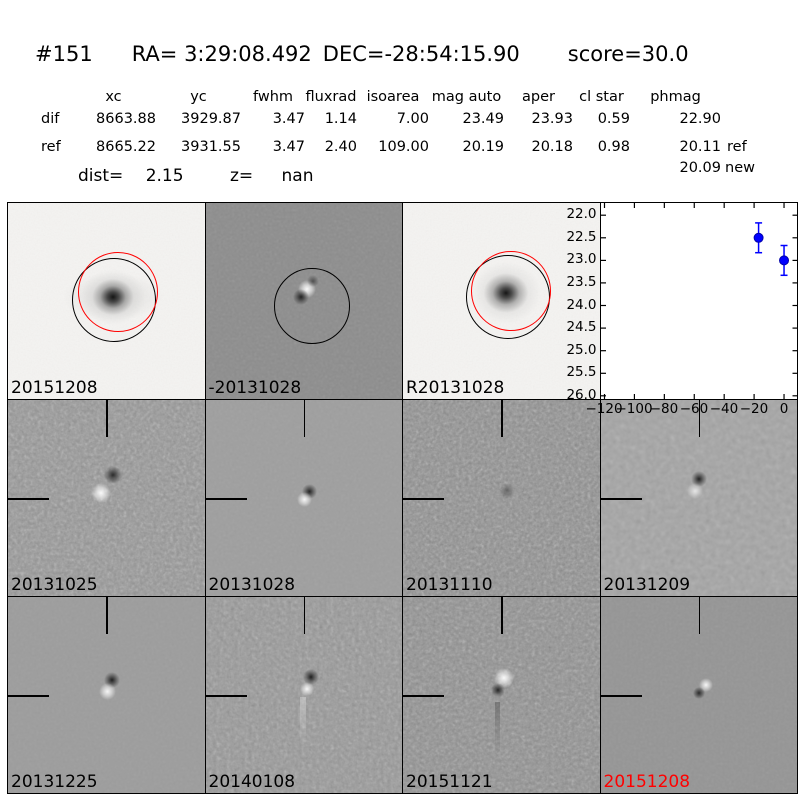 The image size is (800, 800). I want to click on col-header-aper: aper, so click(538, 97).